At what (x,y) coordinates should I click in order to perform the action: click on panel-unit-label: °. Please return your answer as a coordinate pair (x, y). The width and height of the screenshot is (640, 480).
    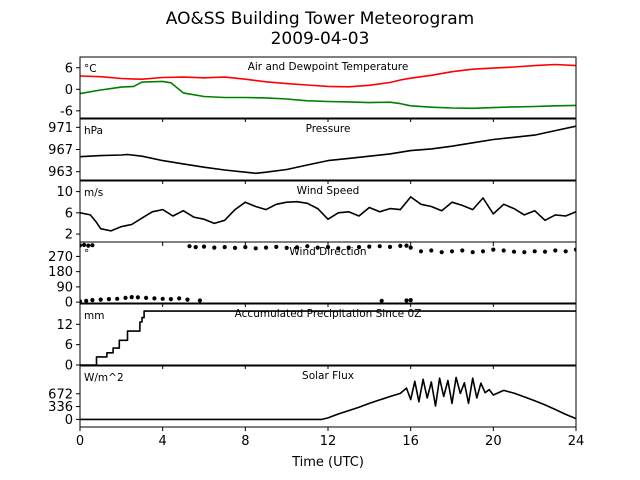
    Looking at the image, I should click on (86, 254).